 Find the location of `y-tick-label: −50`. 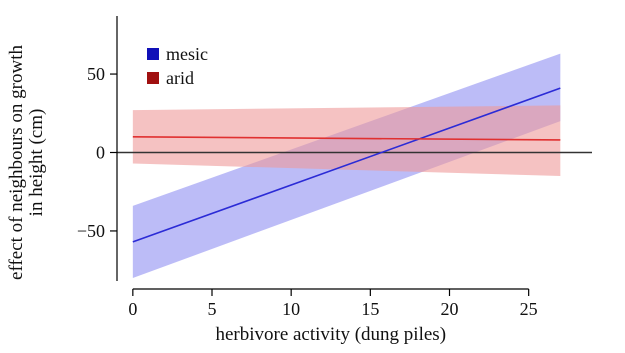

y-tick-label: −50 is located at coordinates (91, 231).